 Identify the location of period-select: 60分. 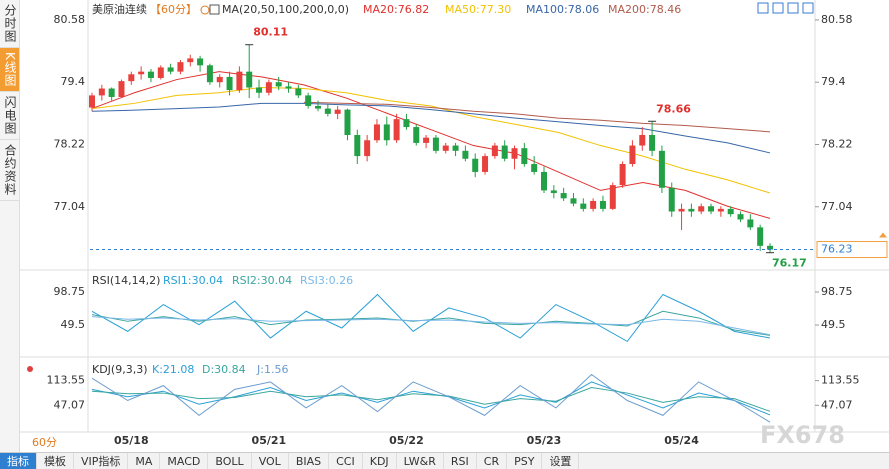
(44, 442).